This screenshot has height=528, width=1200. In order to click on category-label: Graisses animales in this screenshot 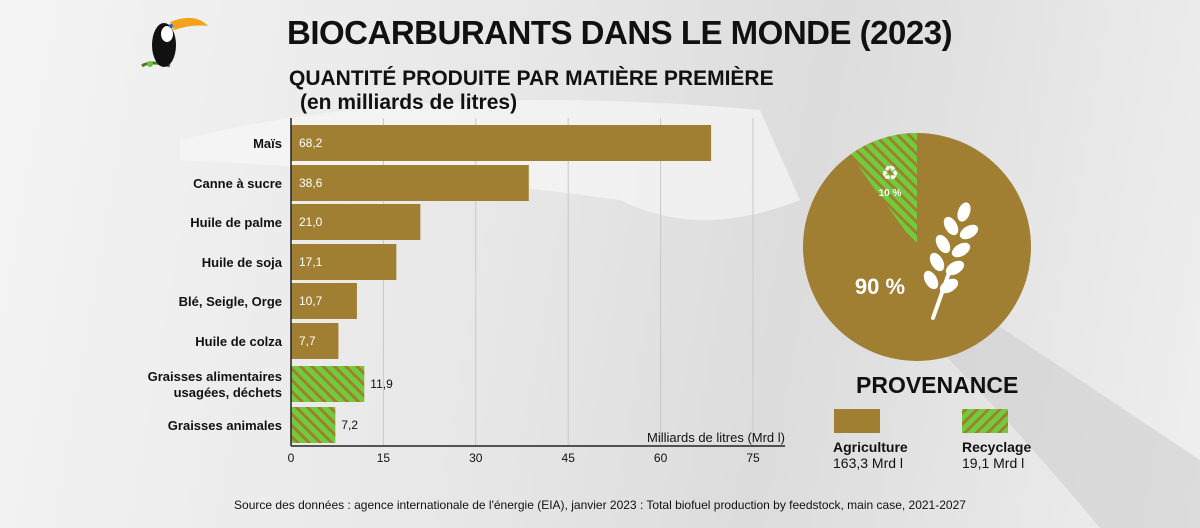, I will do `click(225, 425)`.